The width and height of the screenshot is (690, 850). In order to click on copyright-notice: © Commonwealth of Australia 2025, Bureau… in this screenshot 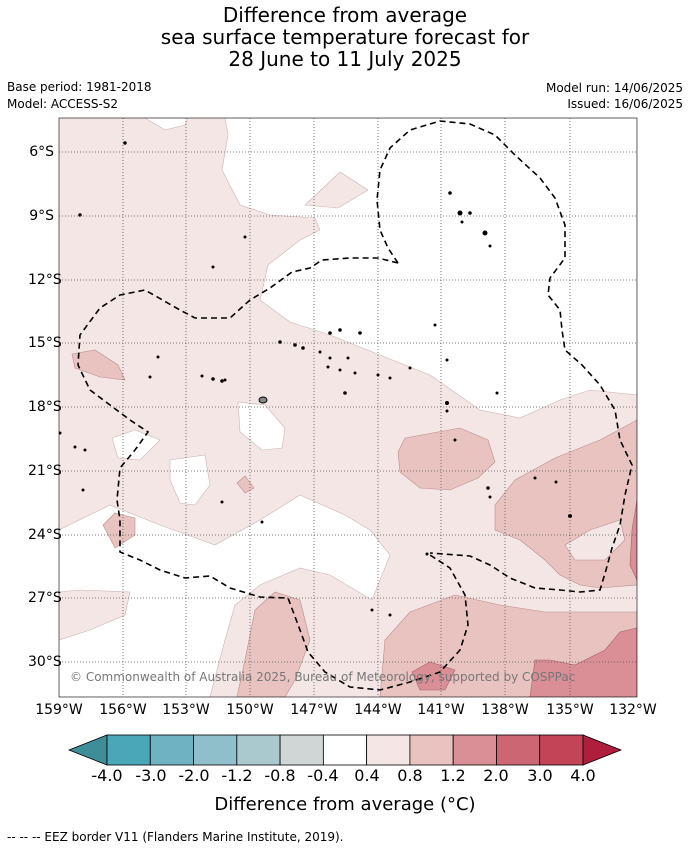, I will do `click(323, 677)`.